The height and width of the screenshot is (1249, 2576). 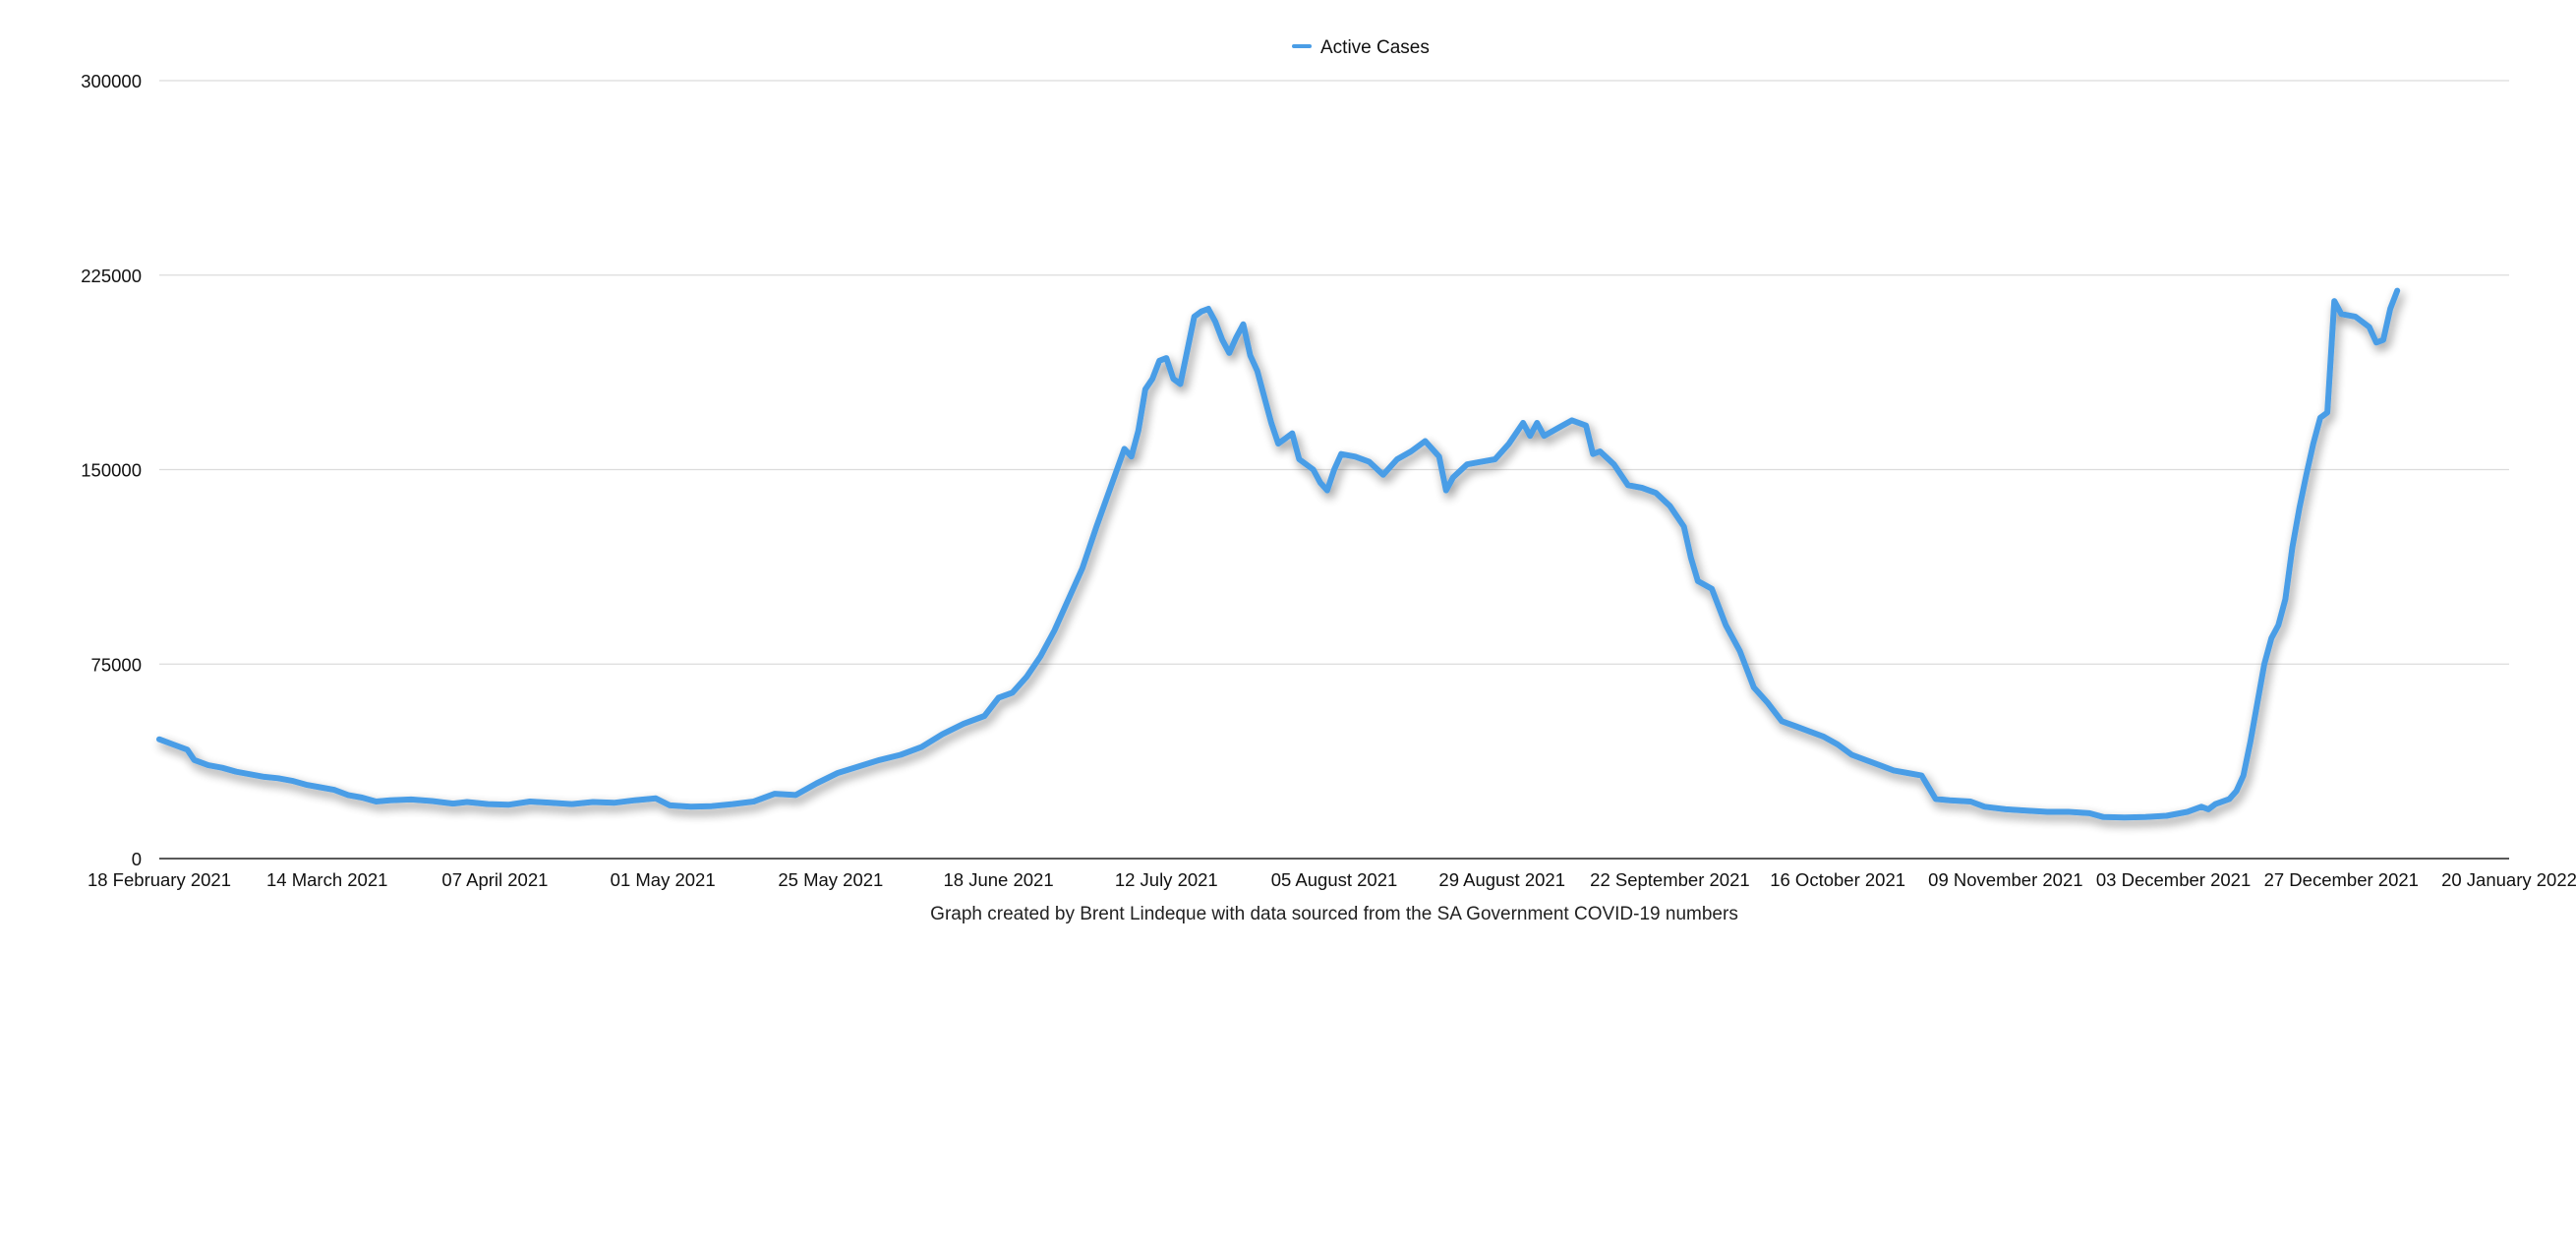 I want to click on y-tick-label: 75000, so click(x=116, y=665).